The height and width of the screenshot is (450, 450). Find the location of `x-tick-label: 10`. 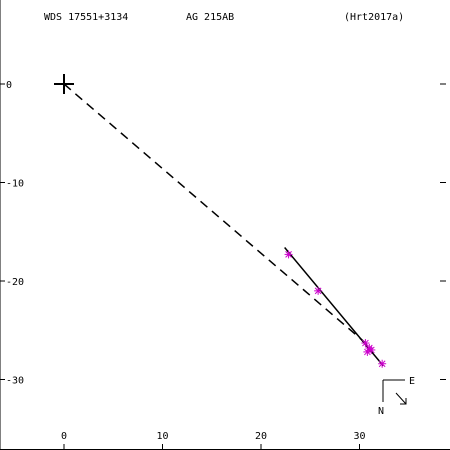

x-tick-label: 10 is located at coordinates (162, 436).